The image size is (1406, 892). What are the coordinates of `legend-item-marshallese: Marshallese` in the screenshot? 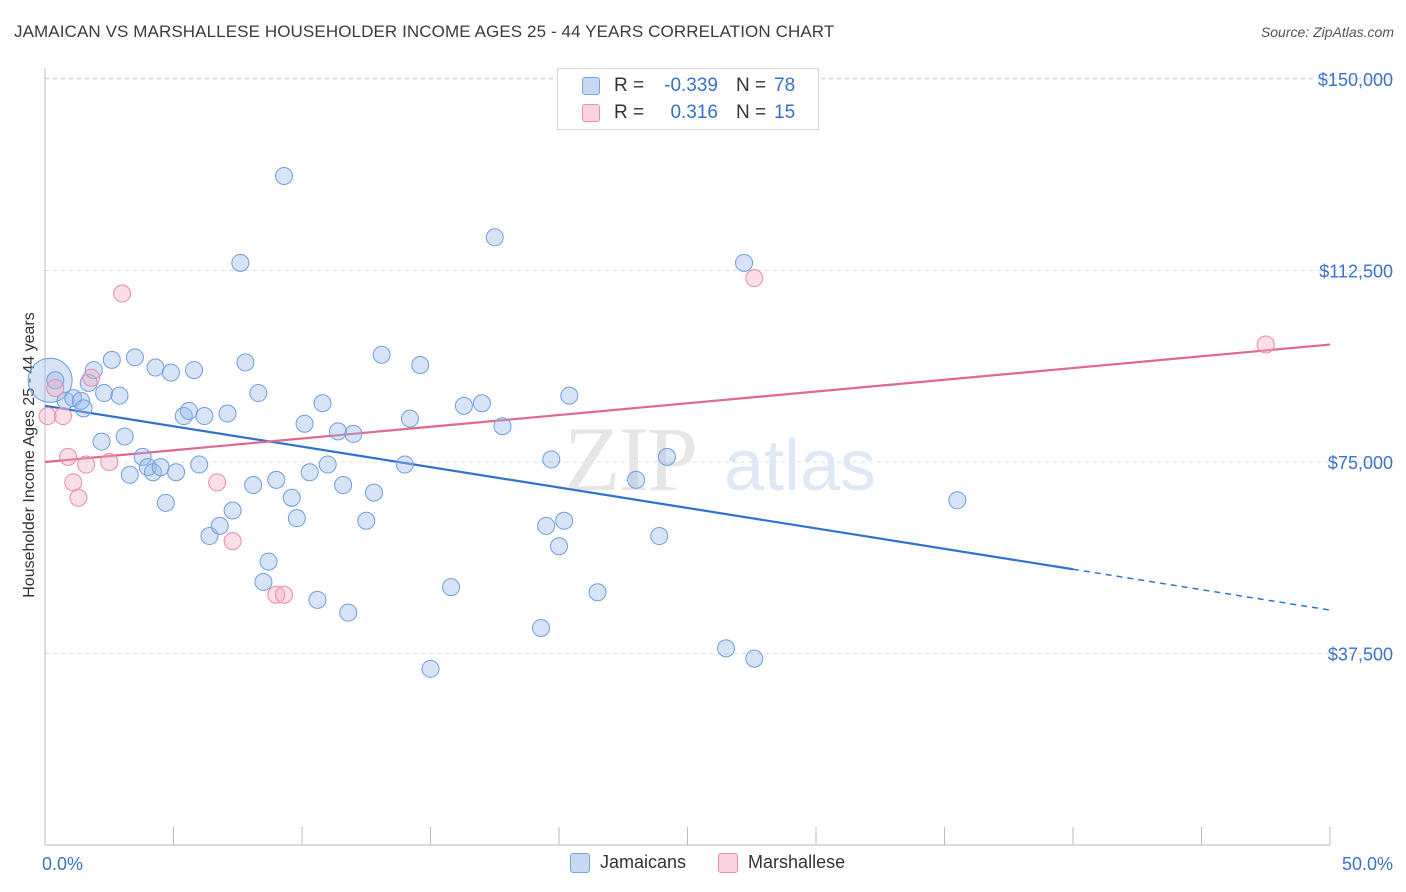 It's located at (781, 862).